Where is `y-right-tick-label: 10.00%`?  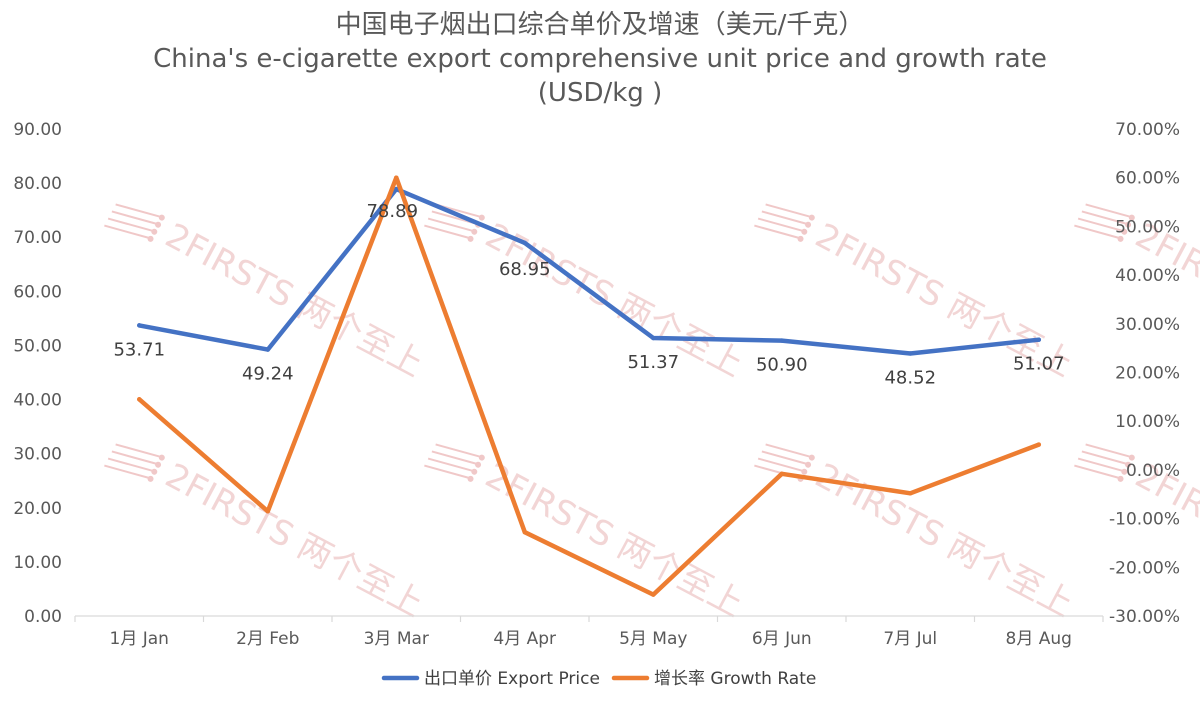 y-right-tick-label: 10.00% is located at coordinates (1147, 422).